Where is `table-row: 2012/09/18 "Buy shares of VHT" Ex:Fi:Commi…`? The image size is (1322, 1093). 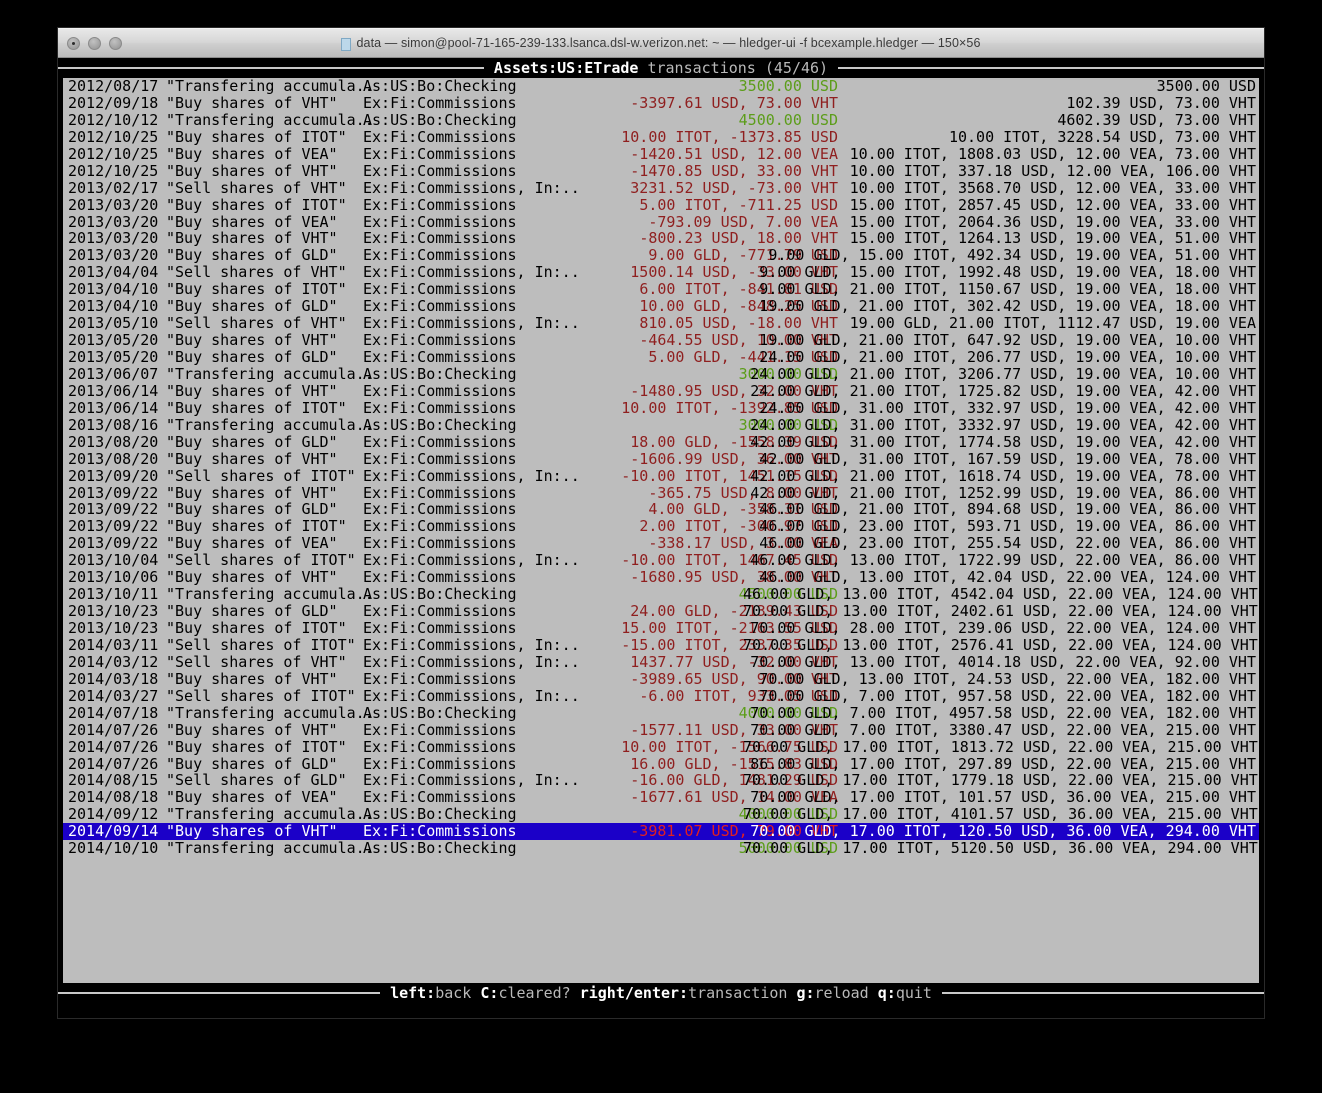 table-row: 2012/09/18 "Buy shares of VHT" Ex:Fi:Commi… is located at coordinates (661, 103).